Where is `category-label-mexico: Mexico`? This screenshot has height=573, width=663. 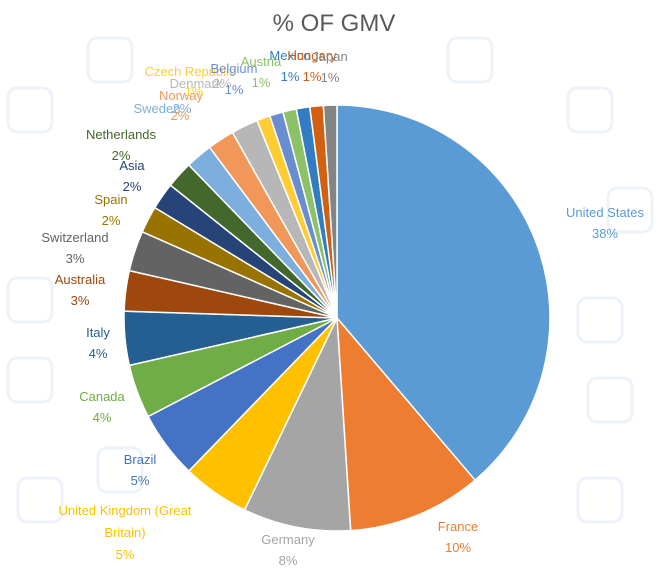 category-label-mexico: Mexico is located at coordinates (289, 55).